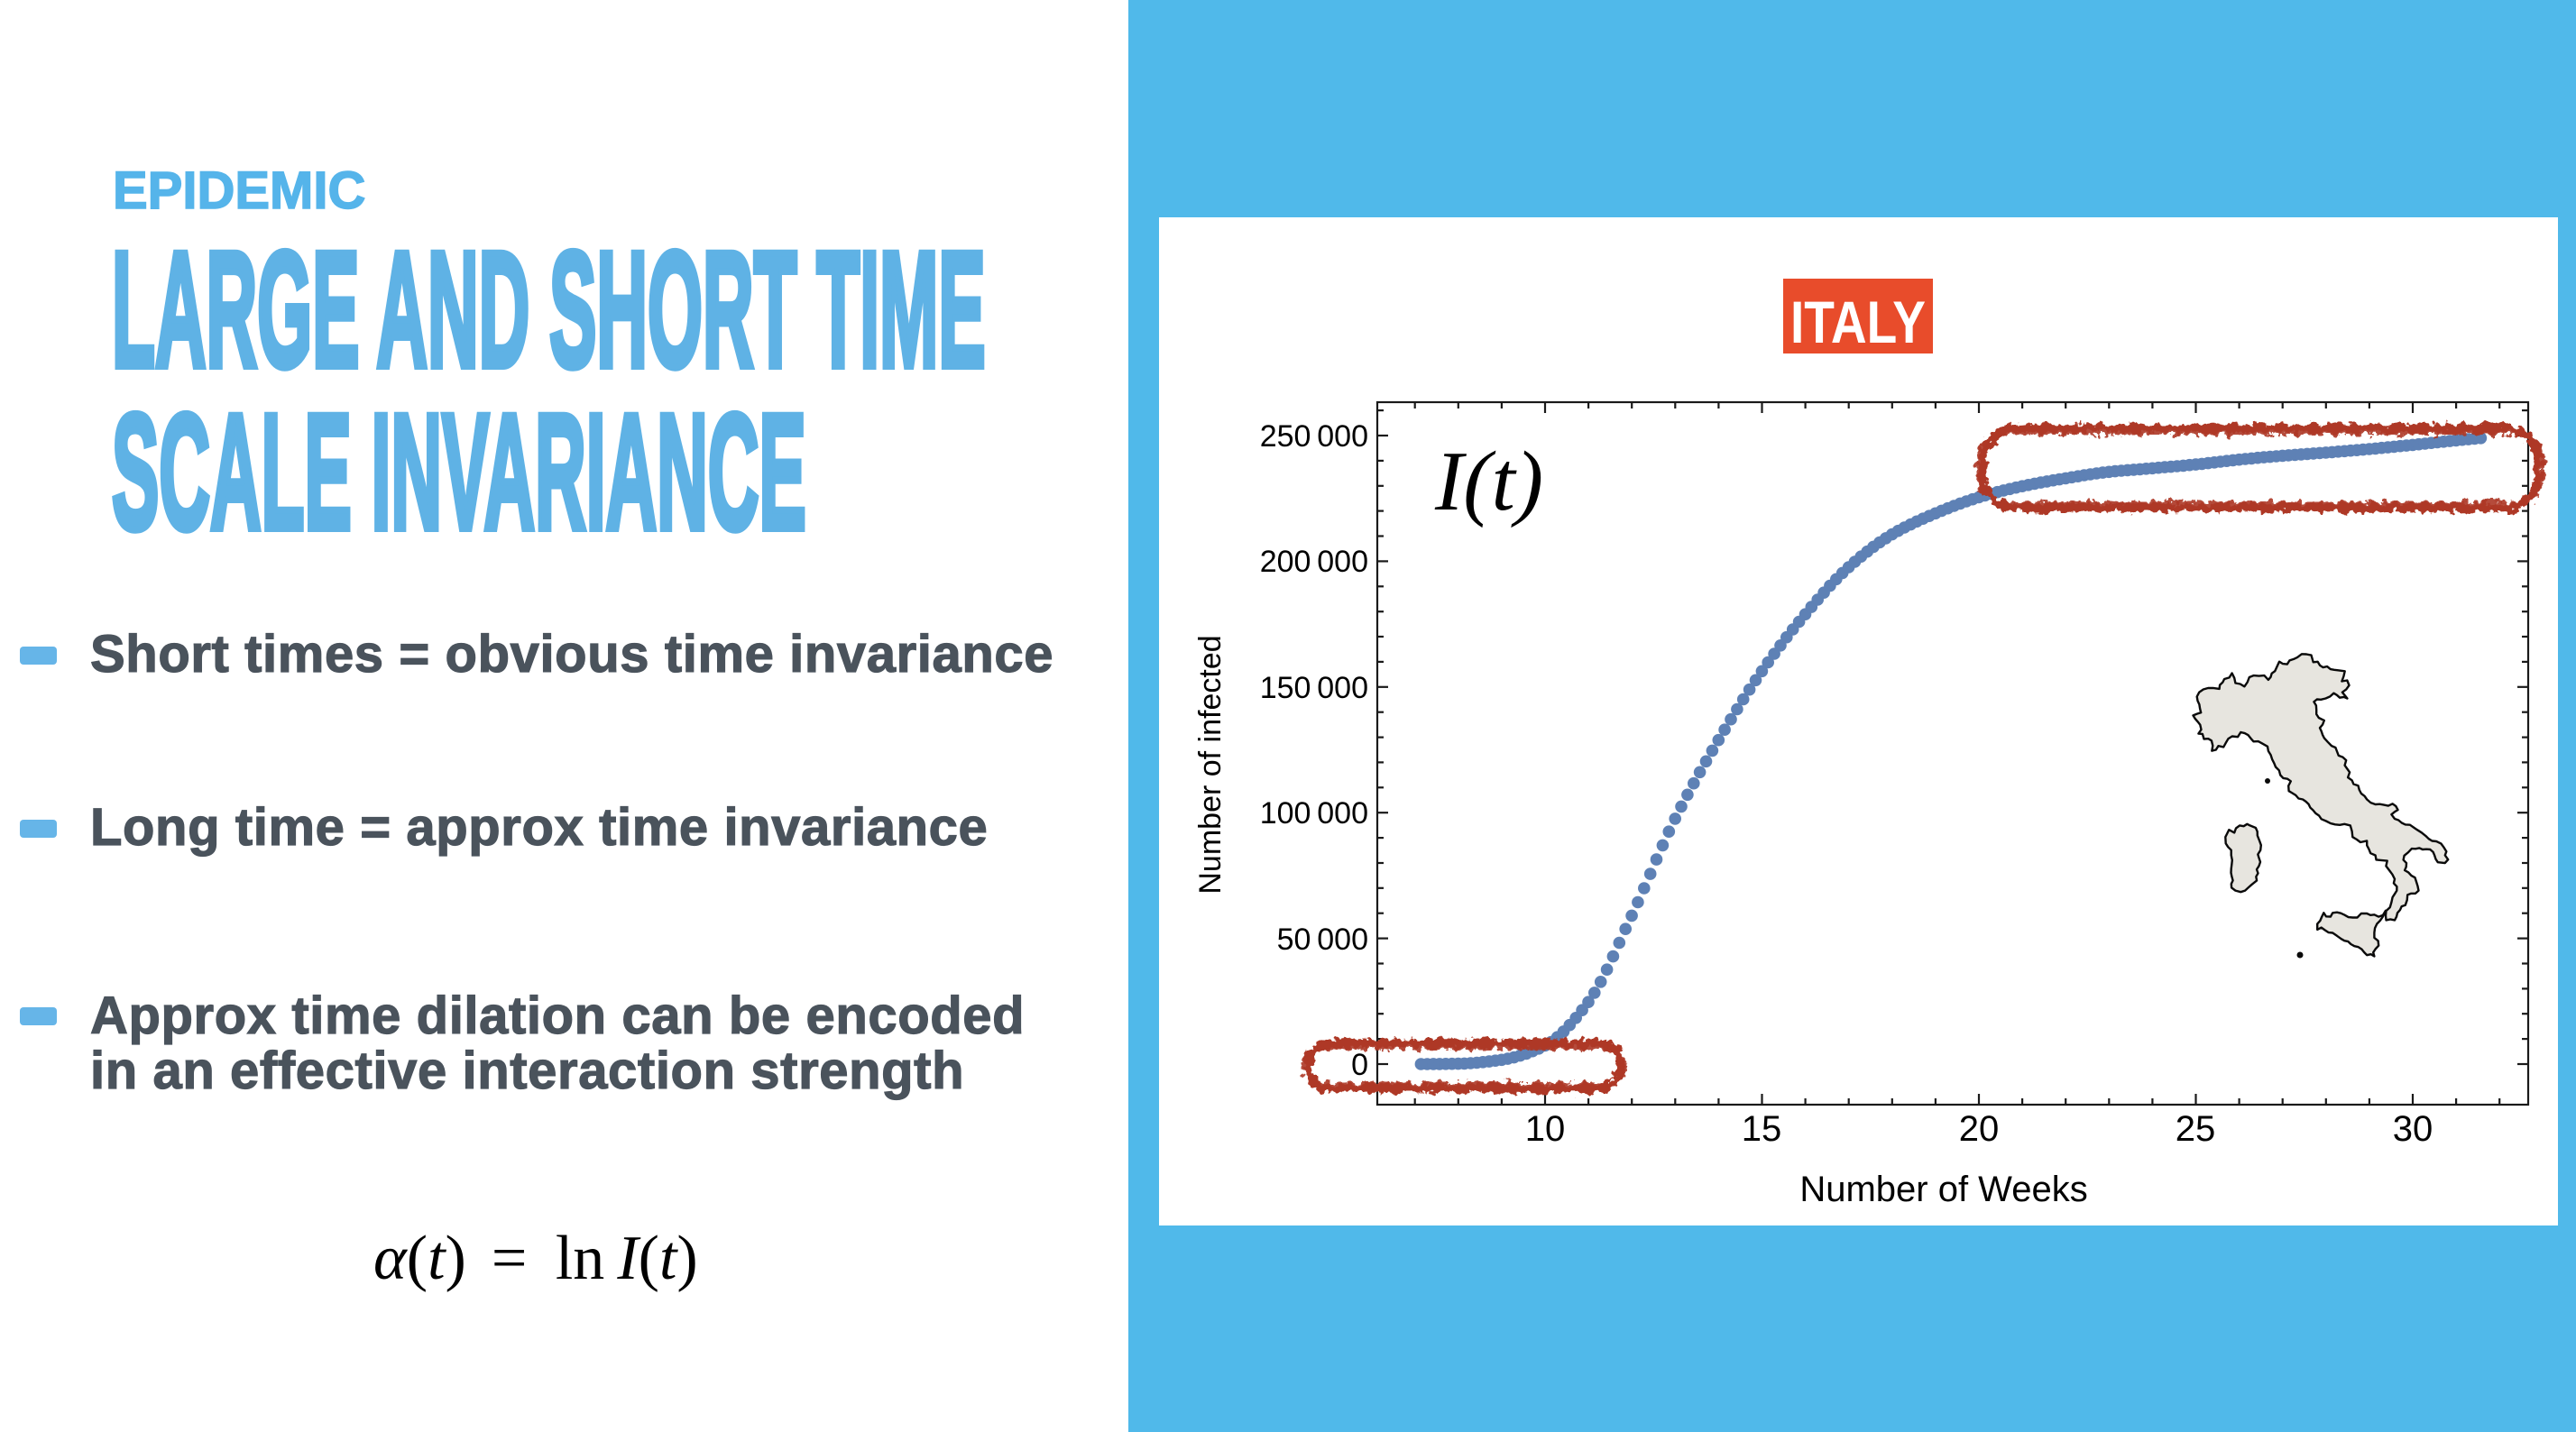 This screenshot has width=2576, height=1432. I want to click on svg-text: 10, so click(1546, 1129).